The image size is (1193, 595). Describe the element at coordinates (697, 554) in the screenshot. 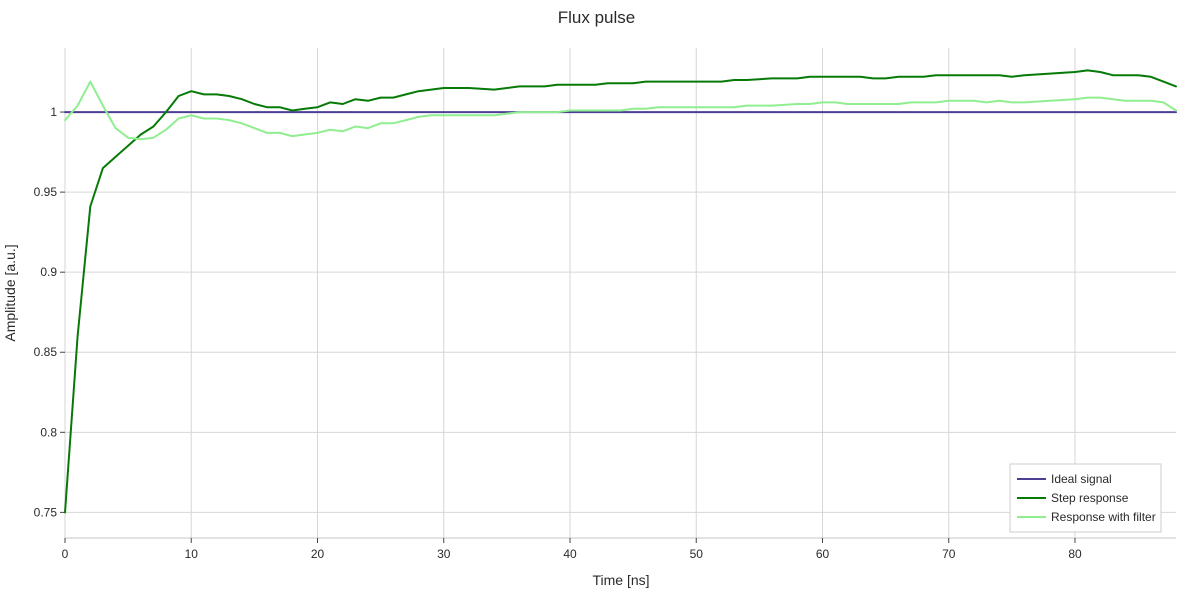

I see `x-tick-label: 50` at that location.